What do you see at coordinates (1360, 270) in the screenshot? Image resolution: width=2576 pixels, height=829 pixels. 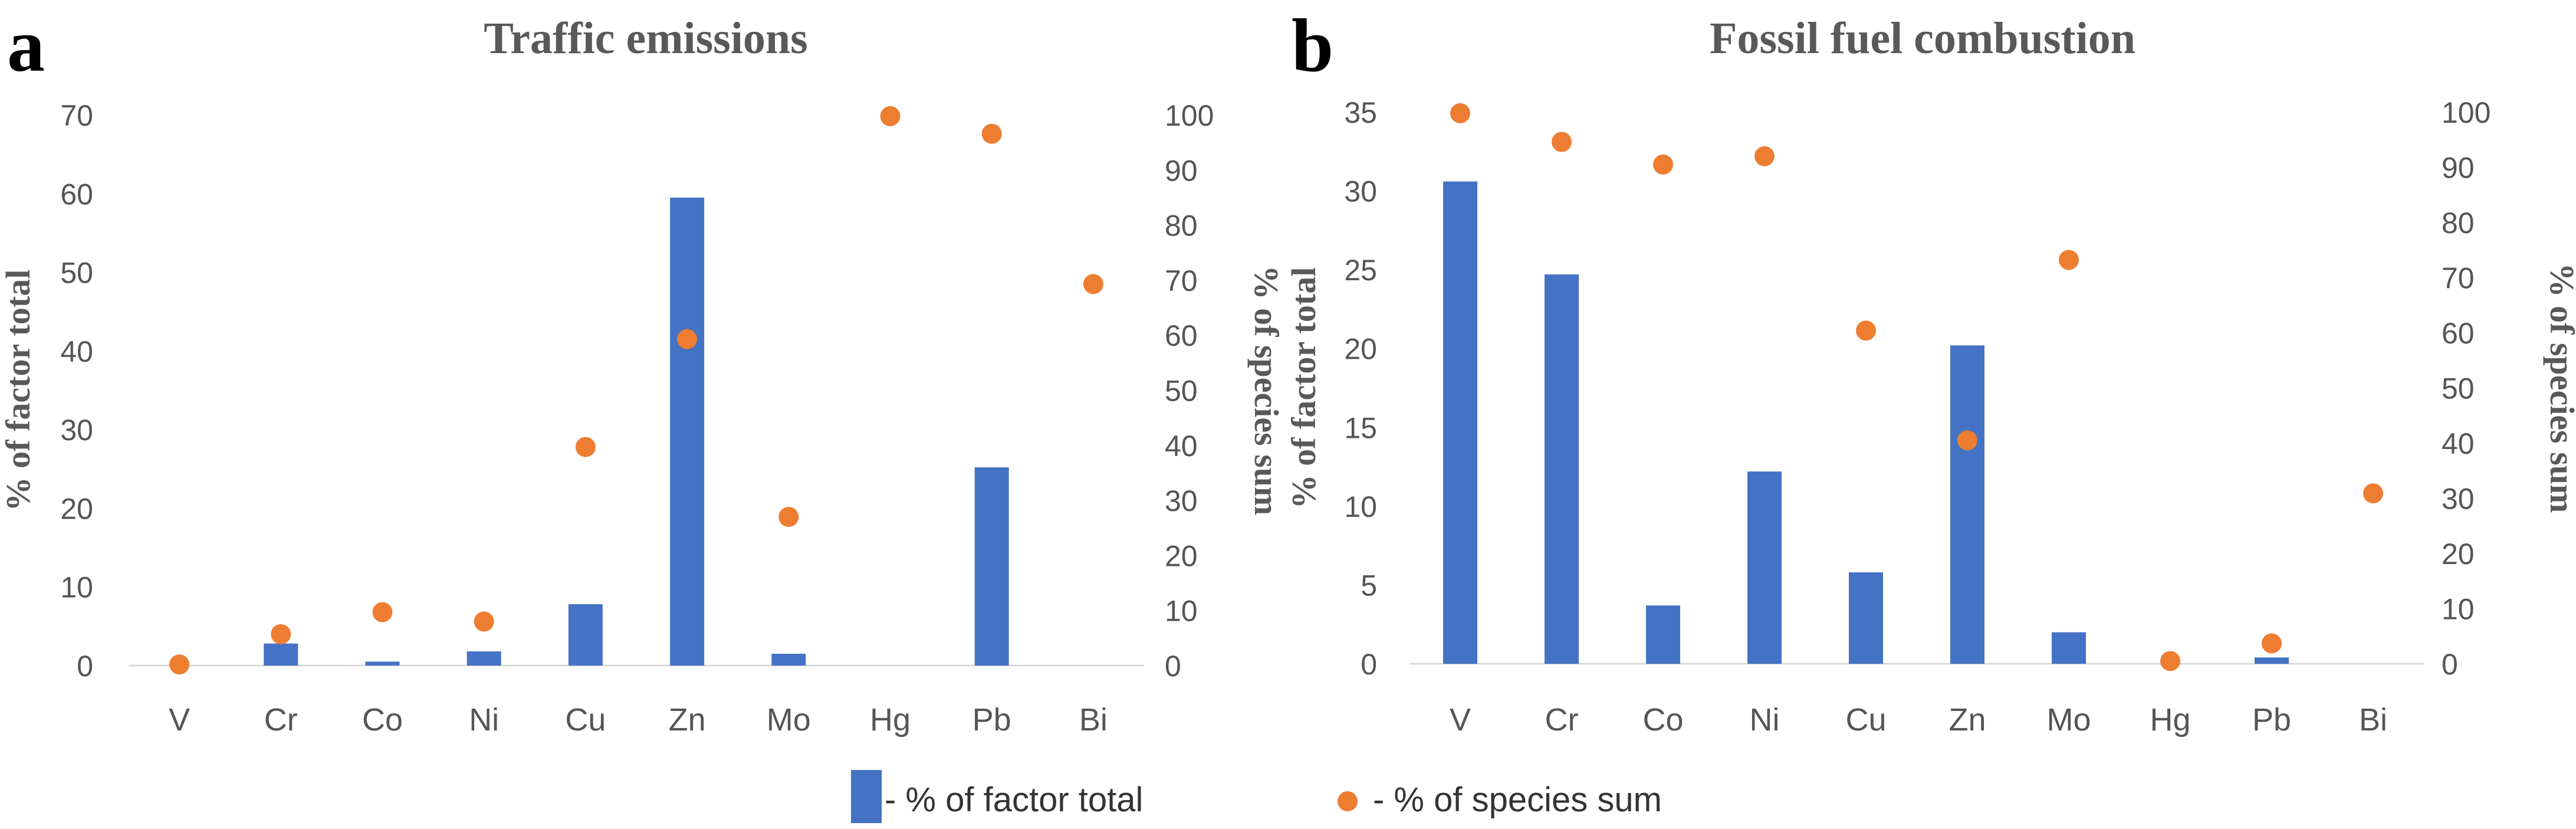 I see `y-tick-label: 25` at bounding box center [1360, 270].